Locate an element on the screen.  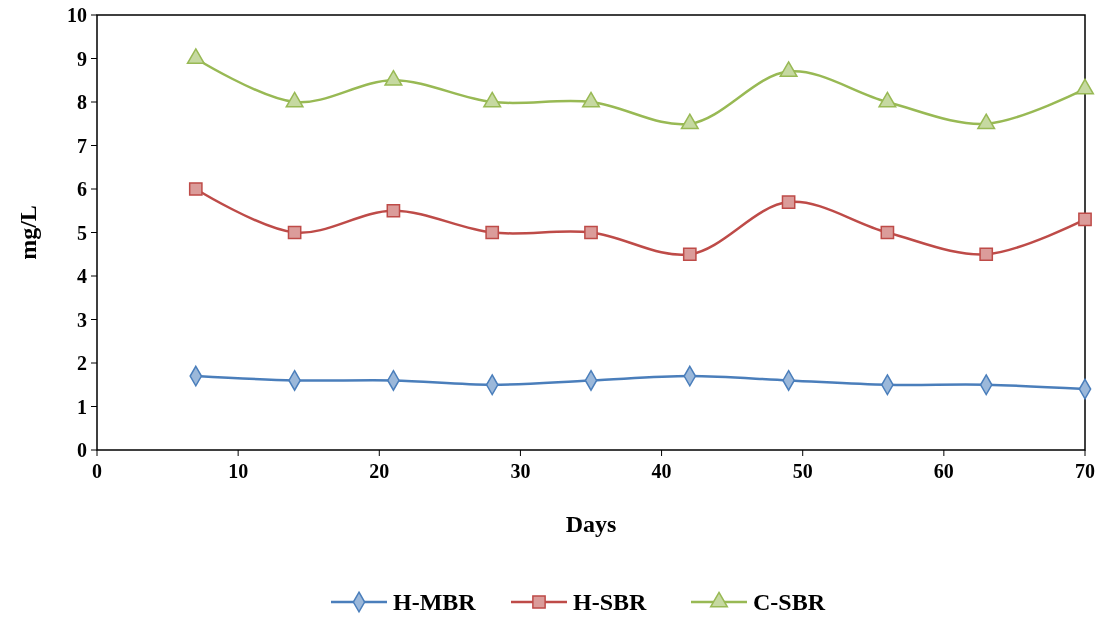
legend-label: H-MBR is located at coordinates (435, 602).